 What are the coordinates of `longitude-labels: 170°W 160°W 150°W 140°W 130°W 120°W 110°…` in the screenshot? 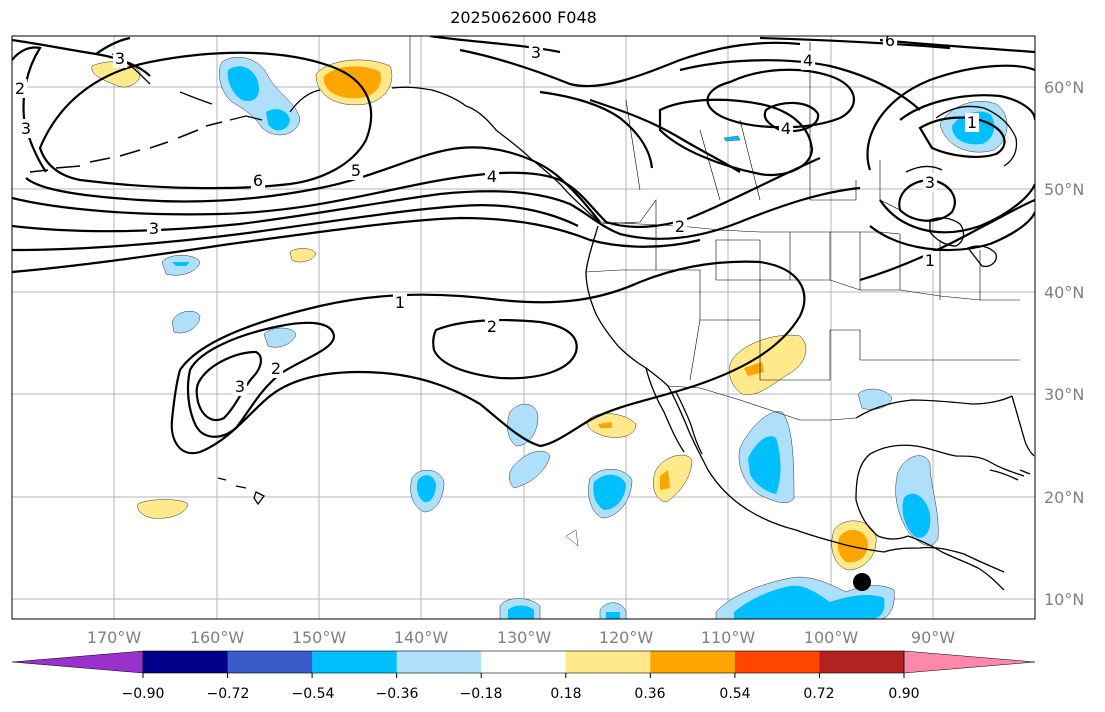 It's located at (521, 637).